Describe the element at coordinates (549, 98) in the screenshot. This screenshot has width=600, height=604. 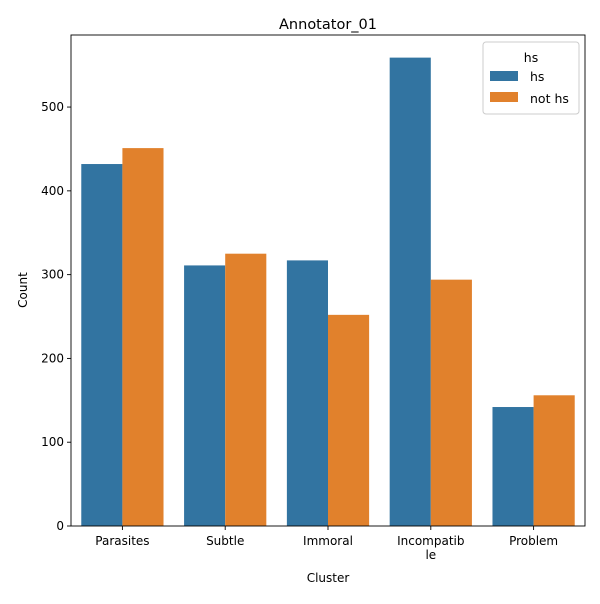
I see `legend-label-not-hs: not hs` at that location.